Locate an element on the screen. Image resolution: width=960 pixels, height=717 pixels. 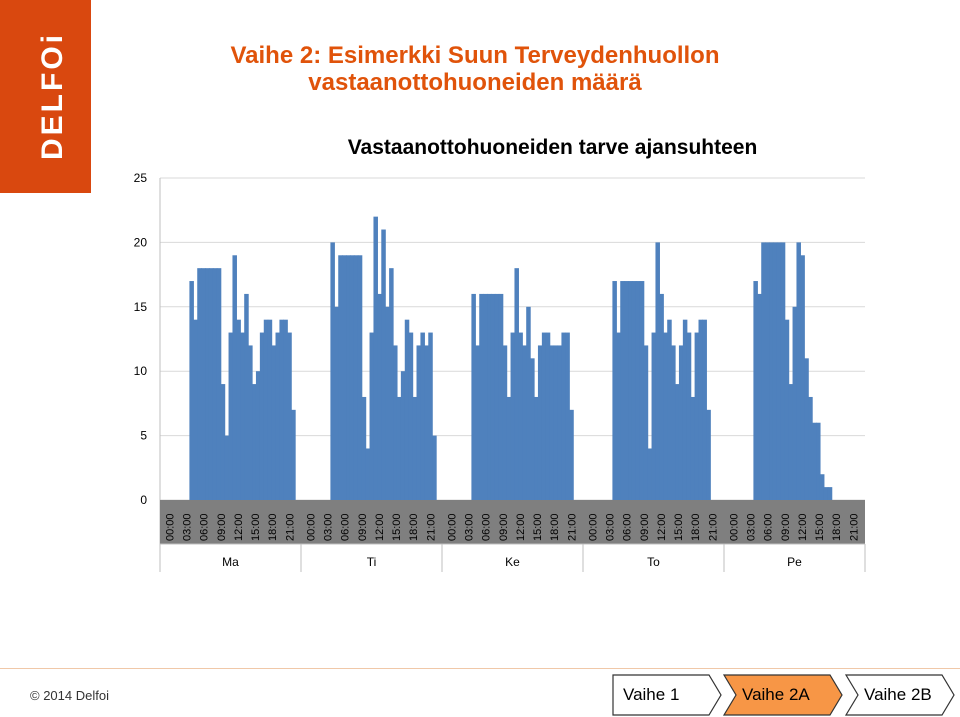
step-label: Vaihe 2A is located at coordinates (776, 694).